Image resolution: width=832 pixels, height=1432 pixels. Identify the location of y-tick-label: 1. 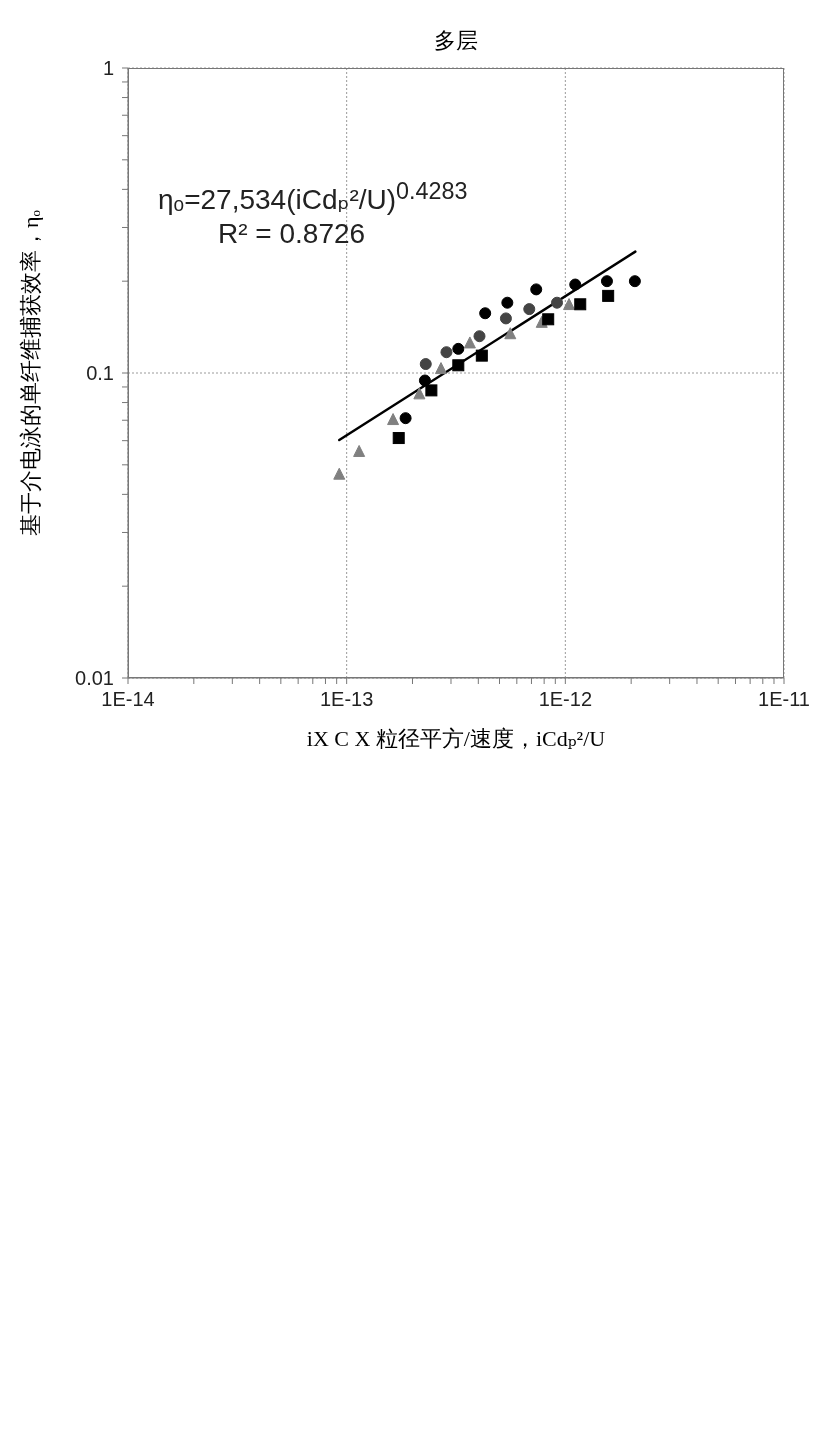
(108, 68).